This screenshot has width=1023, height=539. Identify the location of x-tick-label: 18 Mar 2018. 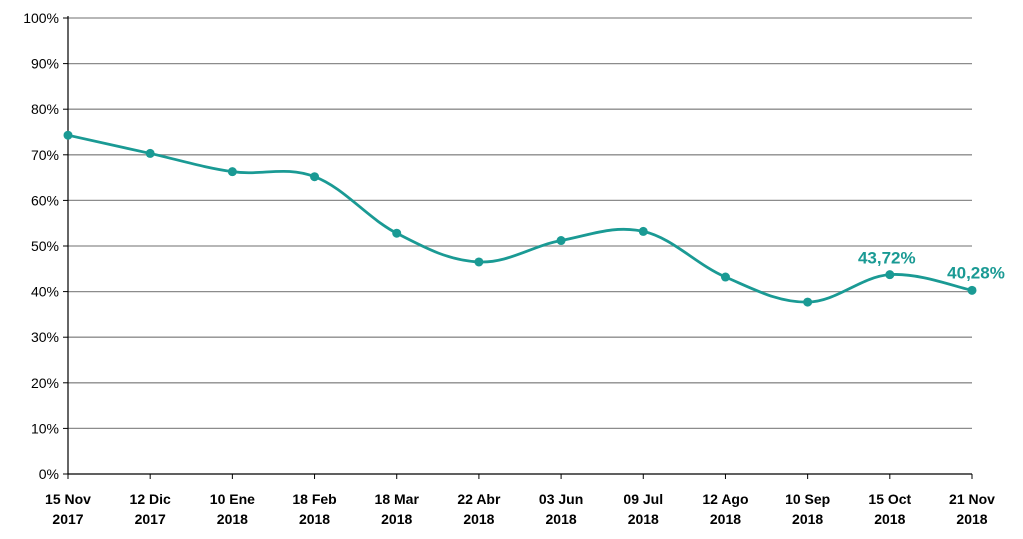
(397, 509).